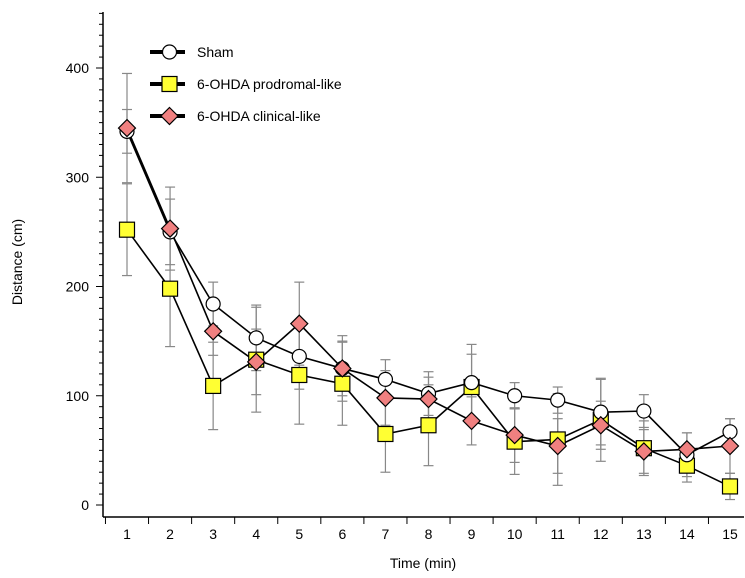 This screenshot has height=578, width=745. Describe the element at coordinates (601, 534) in the screenshot. I see `x-tick-label: 12` at that location.